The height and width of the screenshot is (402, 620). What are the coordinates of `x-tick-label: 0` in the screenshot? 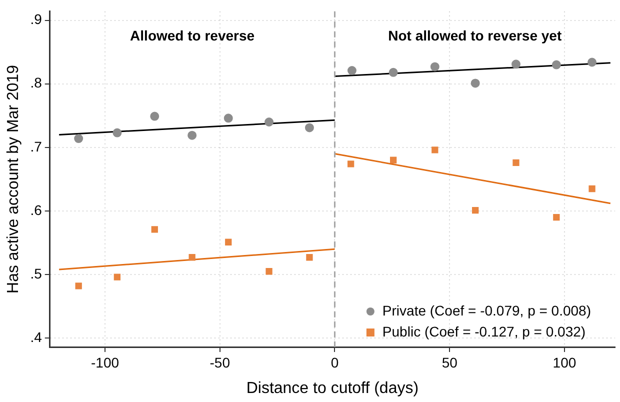 It's located at (334, 362).